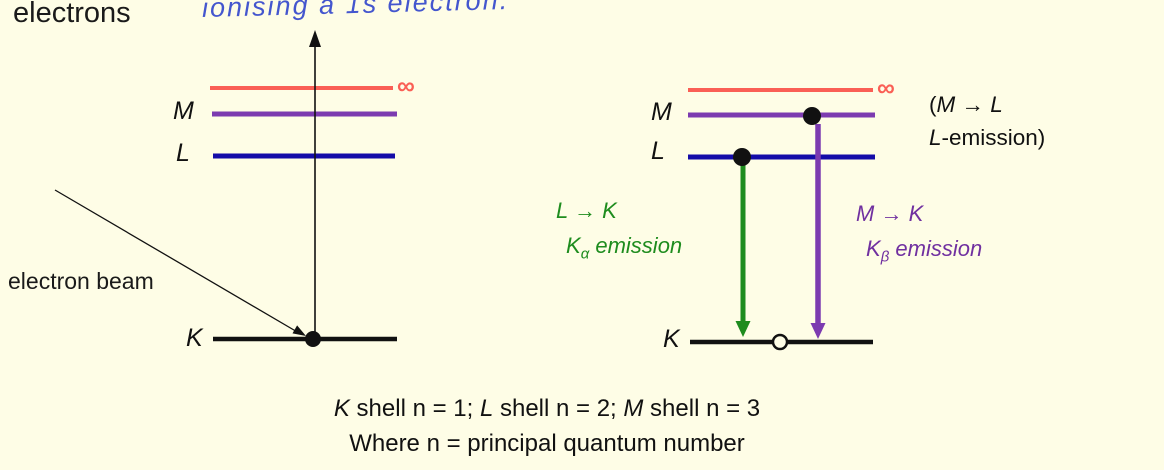 The image size is (1164, 470). I want to click on electron-beam-arrowhead-icon, so click(299, 330).